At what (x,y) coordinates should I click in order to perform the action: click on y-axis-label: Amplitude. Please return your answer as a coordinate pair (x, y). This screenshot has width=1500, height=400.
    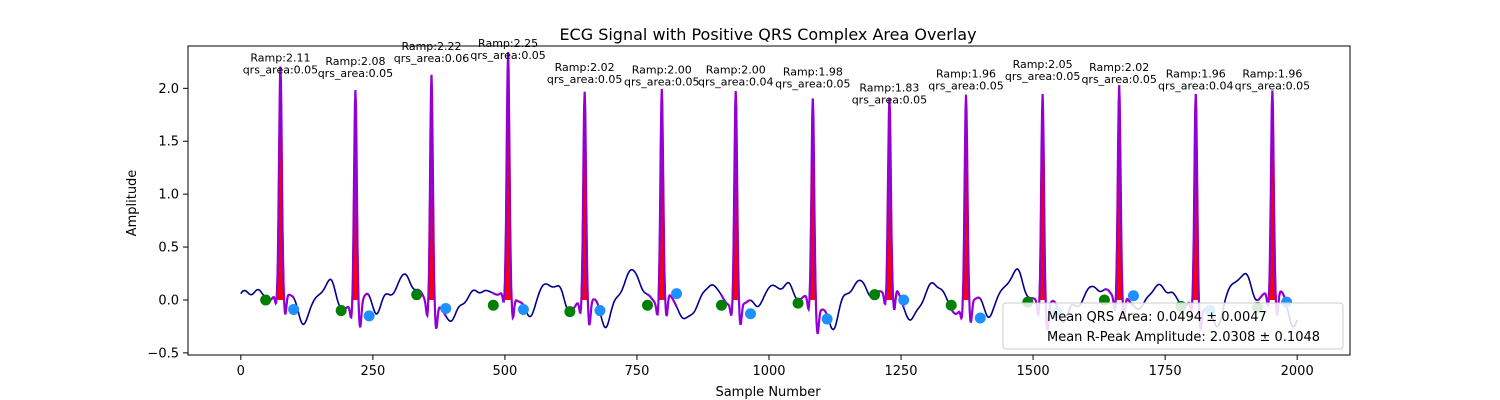
    Looking at the image, I should click on (132, 203).